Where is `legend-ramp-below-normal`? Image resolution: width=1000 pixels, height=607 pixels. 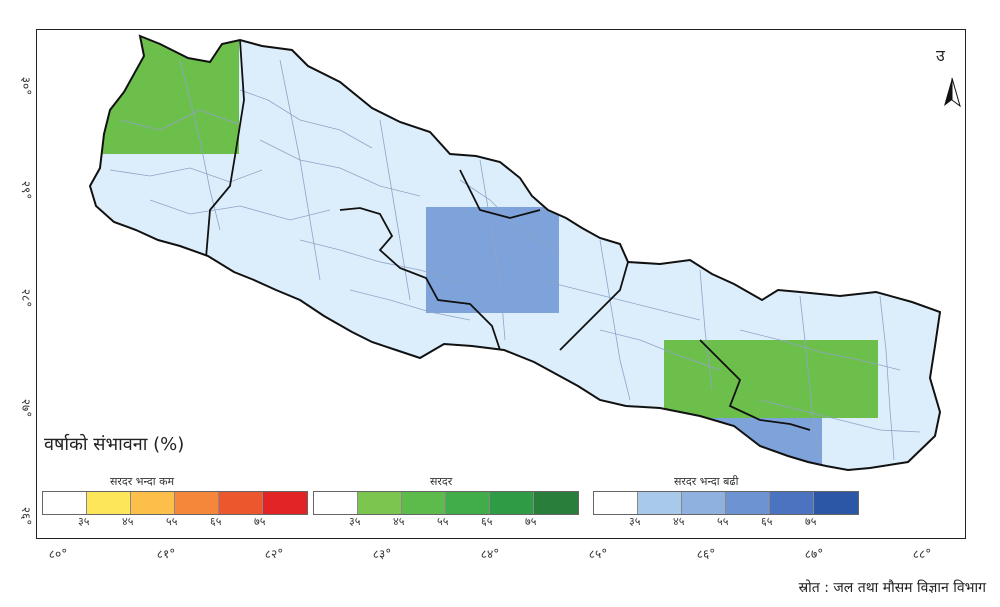 legend-ramp-below-normal is located at coordinates (175, 503).